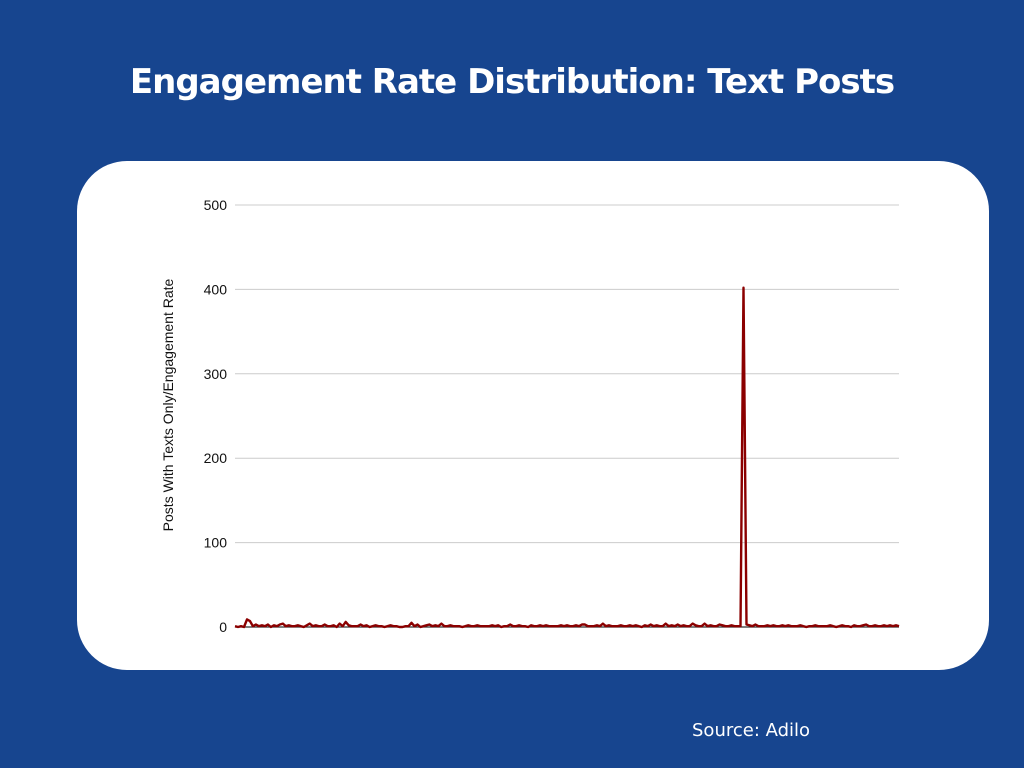 This screenshot has width=1024, height=768. Describe the element at coordinates (216, 458) in the screenshot. I see `y-tick-label: 200` at that location.